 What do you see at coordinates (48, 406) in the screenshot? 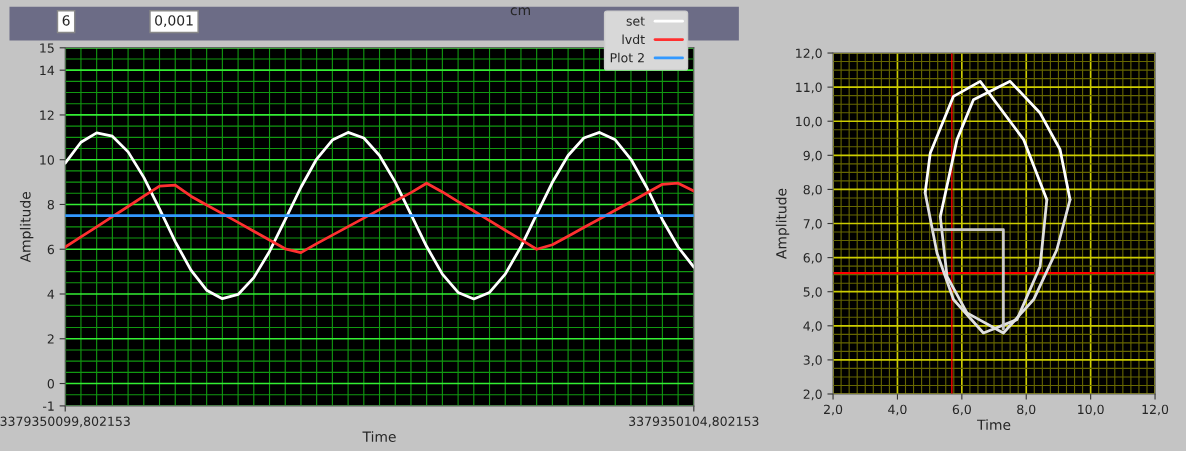
I see `y-tick-label: -1` at bounding box center [48, 406].